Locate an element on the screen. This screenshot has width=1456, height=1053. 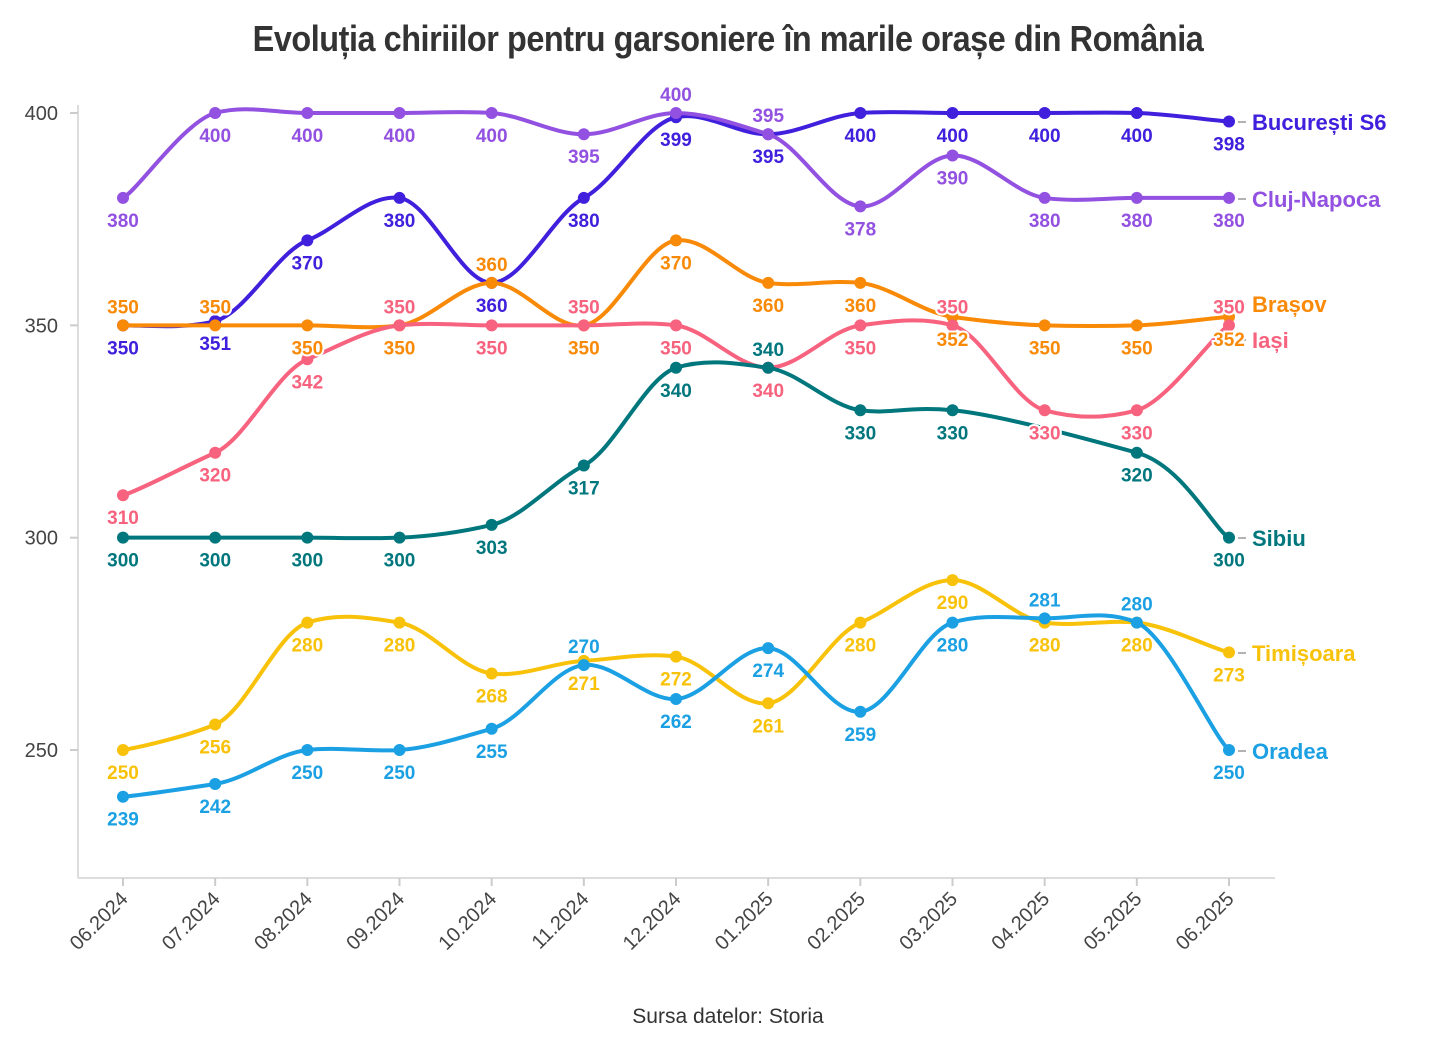
data-label-sibiu: 303 is located at coordinates (492, 548).